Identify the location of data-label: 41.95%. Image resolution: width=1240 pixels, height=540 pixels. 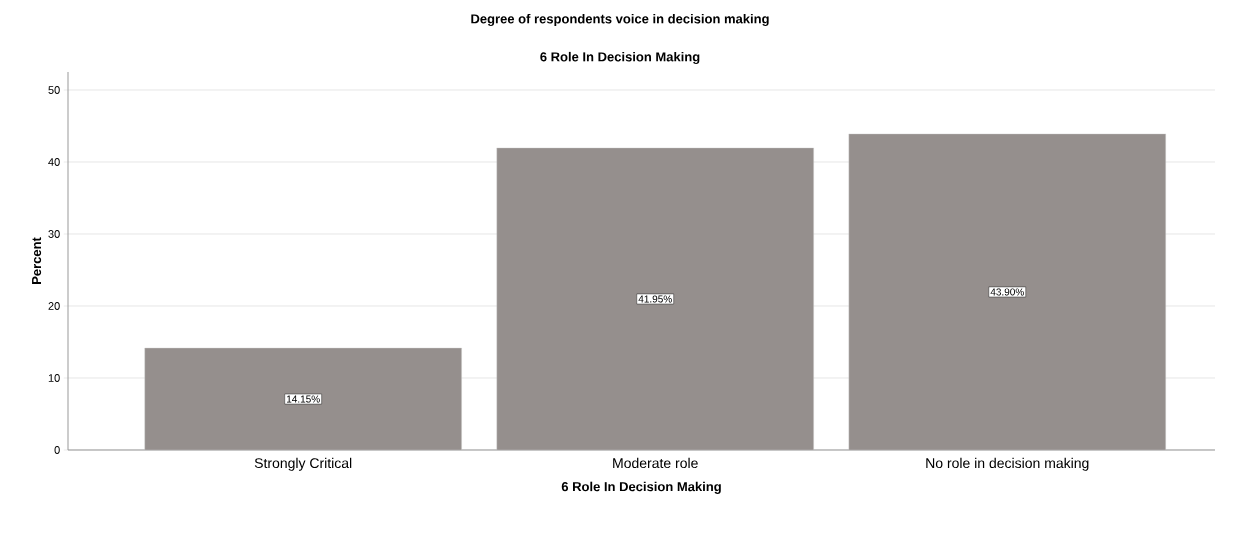
(655, 299).